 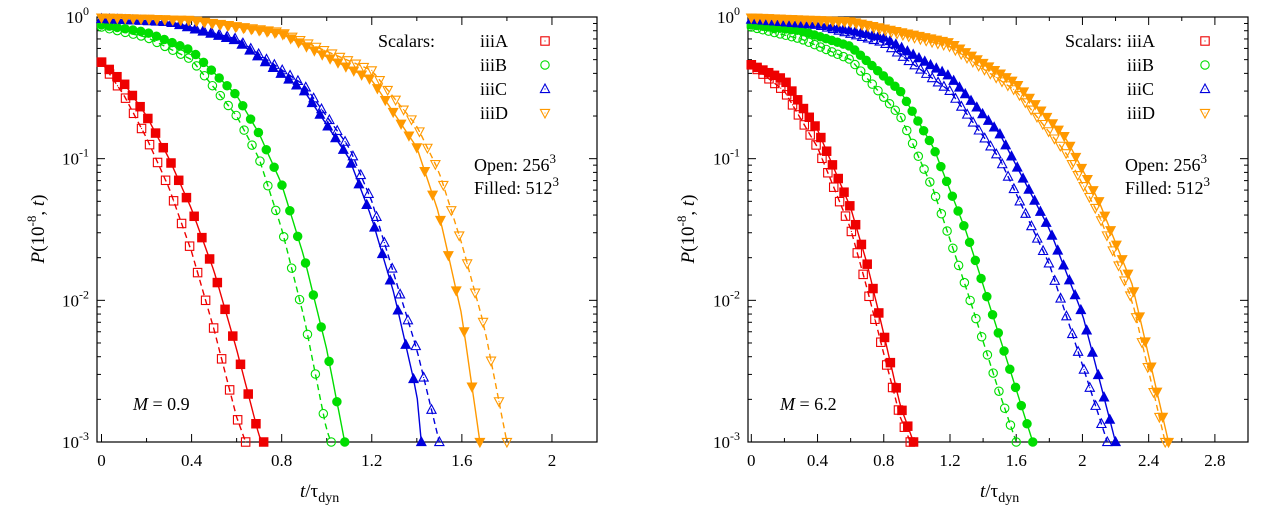 I want to click on left-legend-marker-iiiA, so click(x=545, y=41).